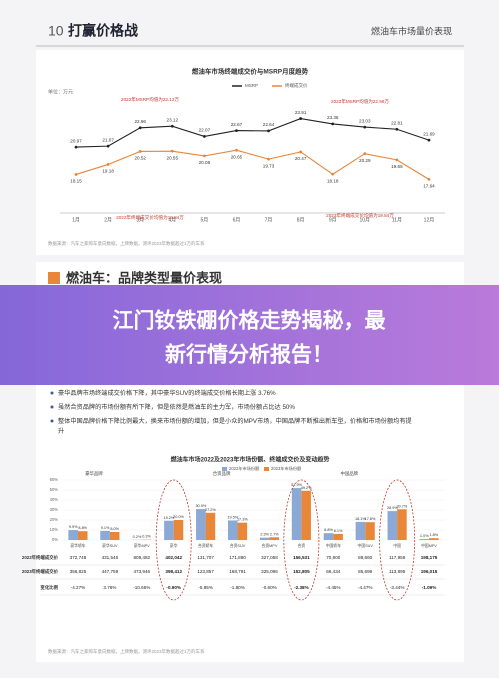  I want to click on data-label: 17.3%, so click(242, 520).